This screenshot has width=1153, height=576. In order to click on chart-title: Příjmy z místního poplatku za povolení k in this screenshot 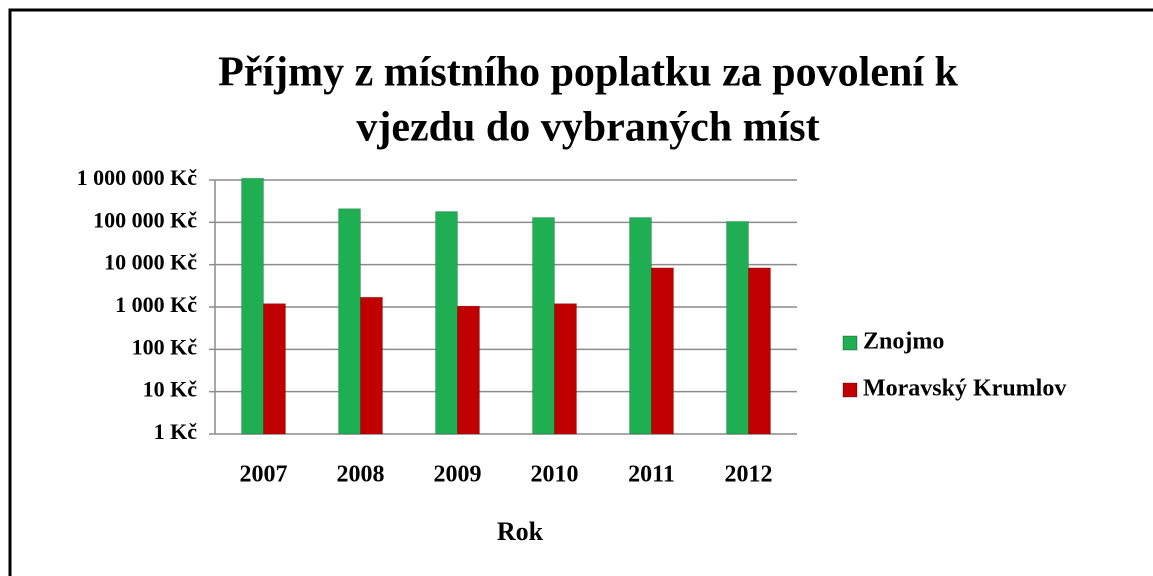, I will do `click(588, 73)`.